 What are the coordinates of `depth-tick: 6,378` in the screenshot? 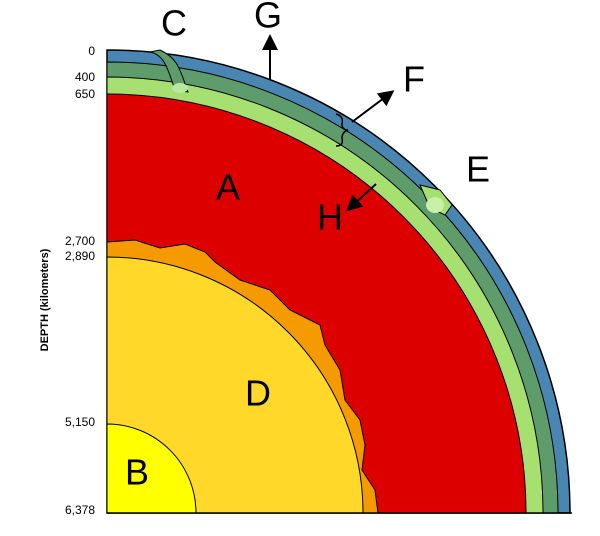 It's located at (80, 510).